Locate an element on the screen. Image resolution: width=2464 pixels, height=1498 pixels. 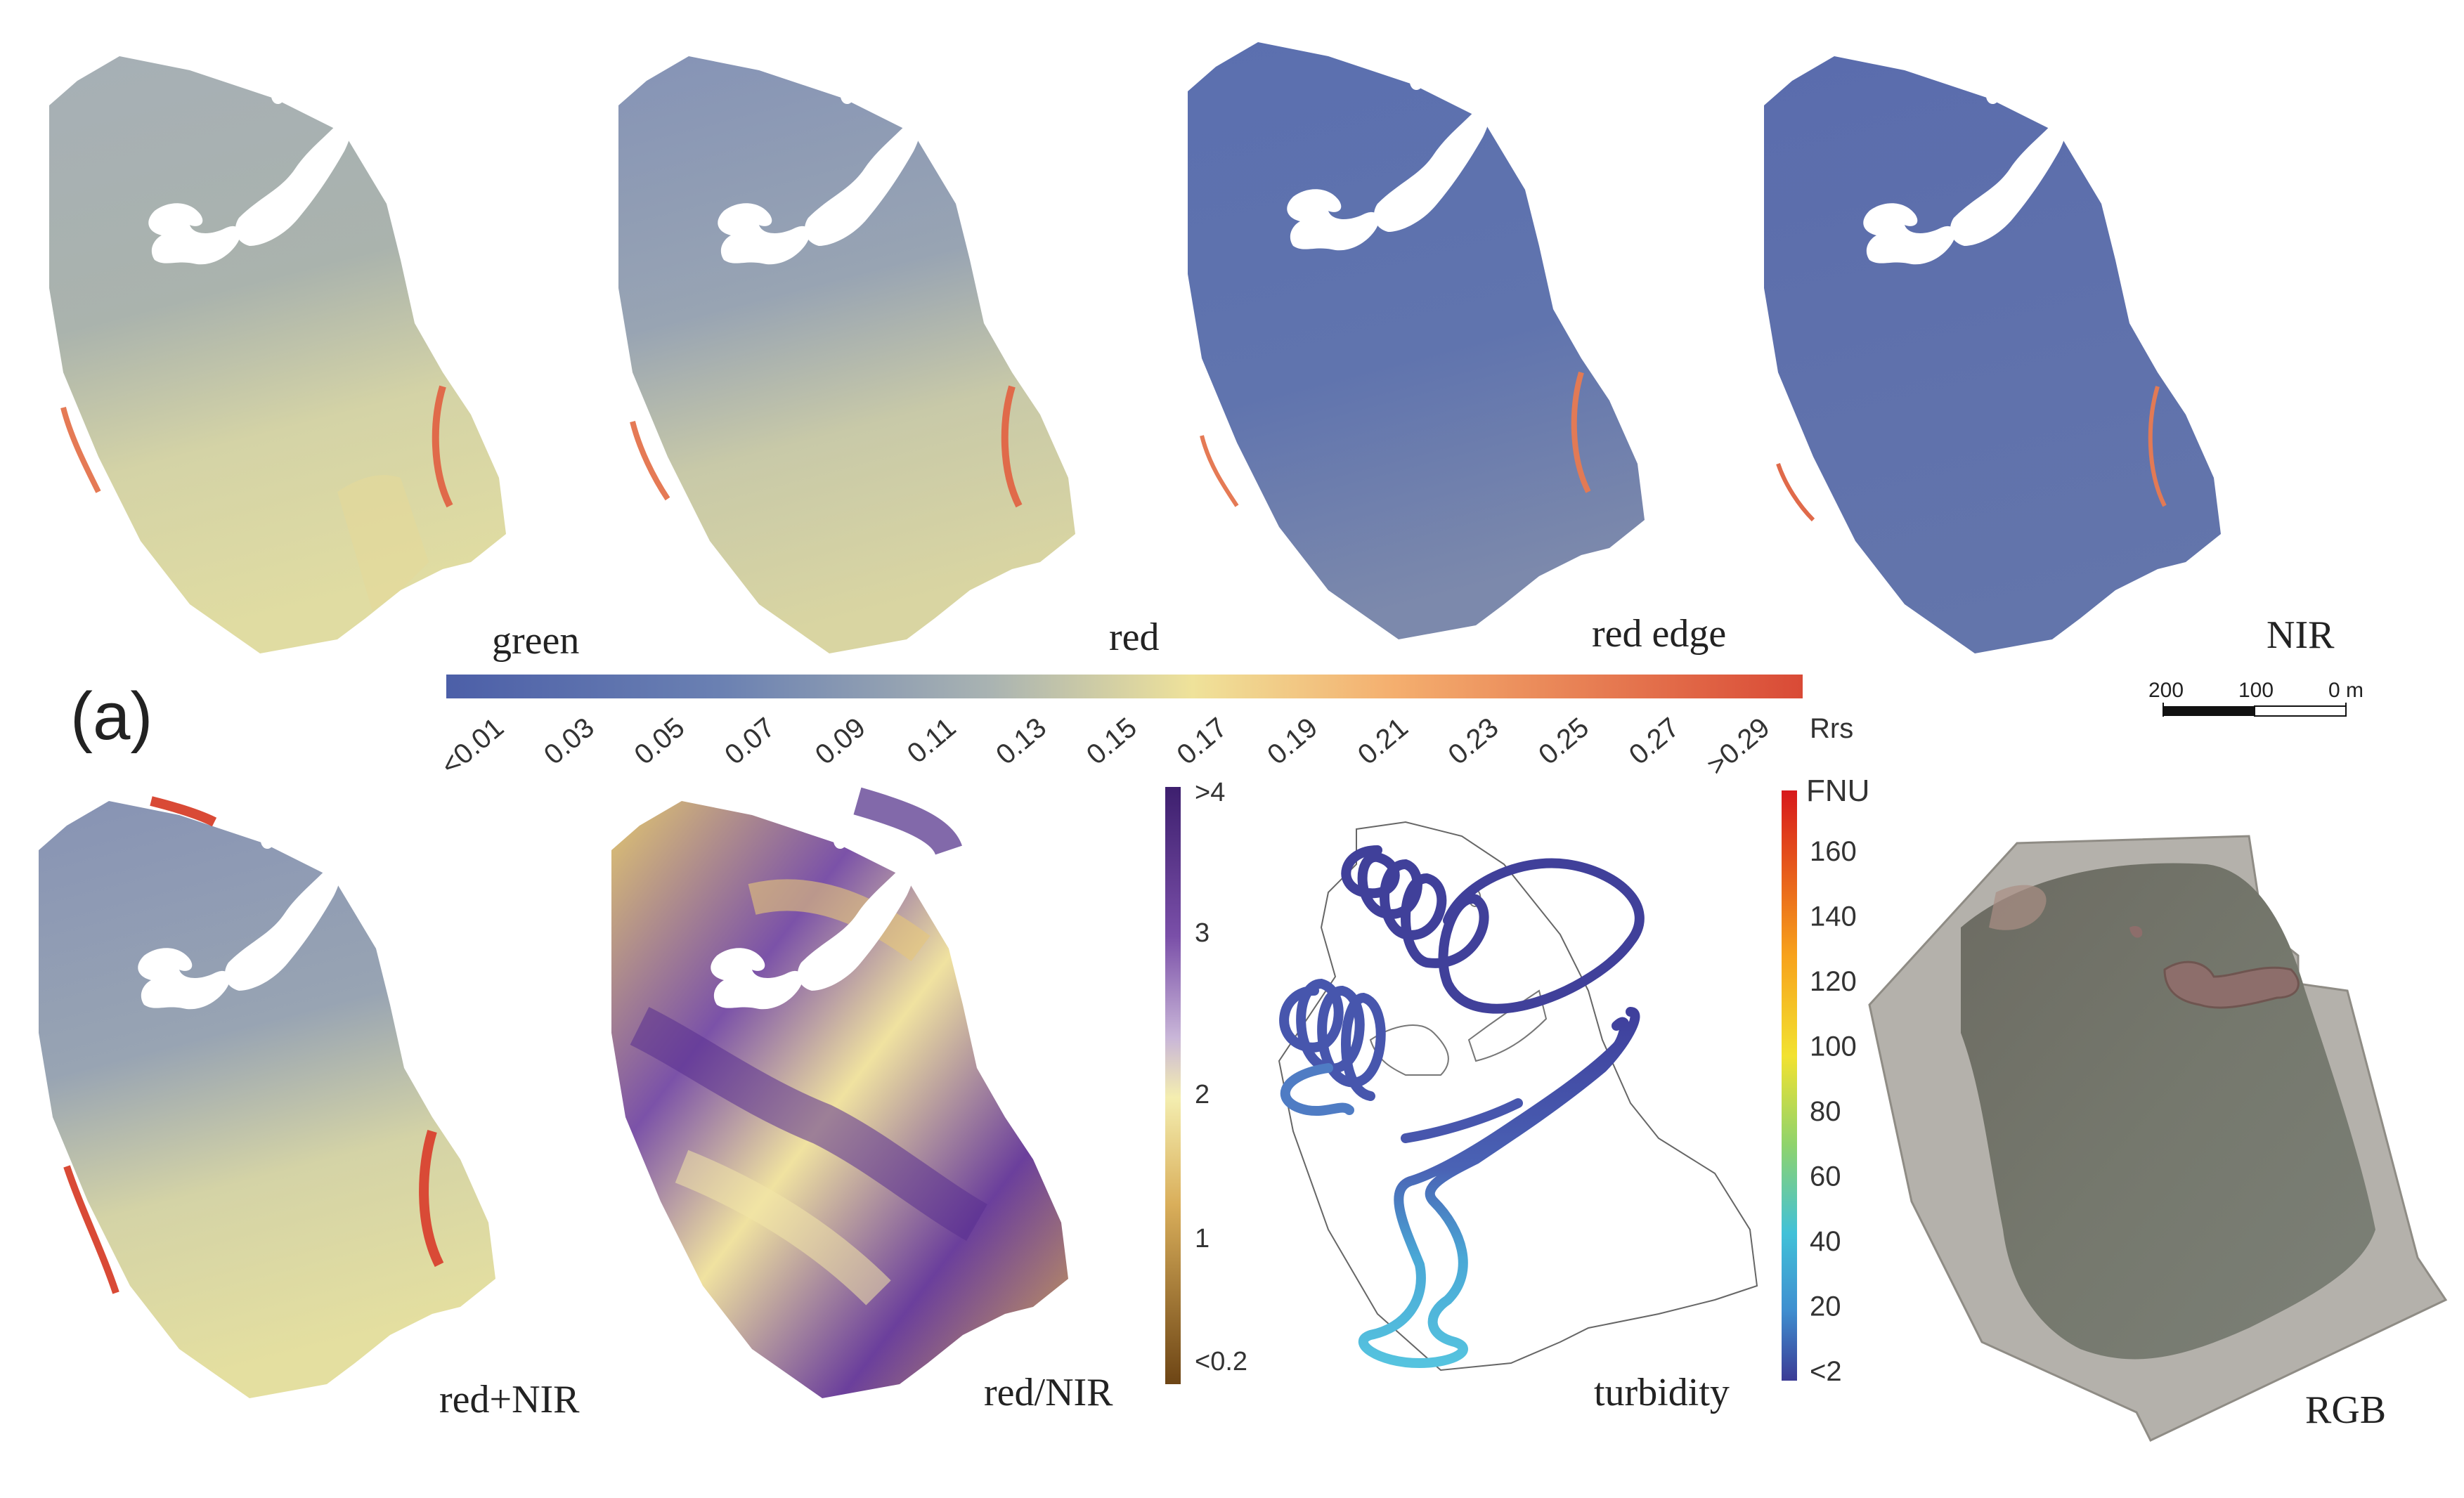
label-red-plus-nir: red+NIR is located at coordinates (510, 1399).